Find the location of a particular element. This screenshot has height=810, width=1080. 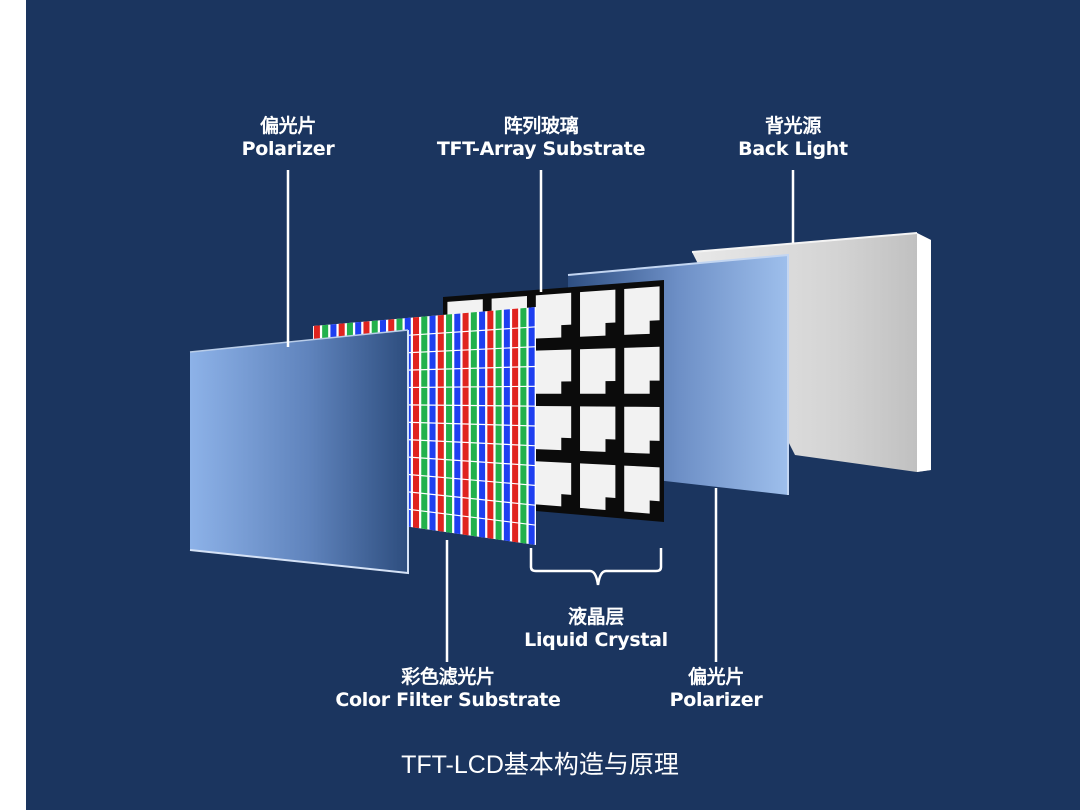

label-polarizer-front: 偏光片 Polarizer is located at coordinates (288, 138).